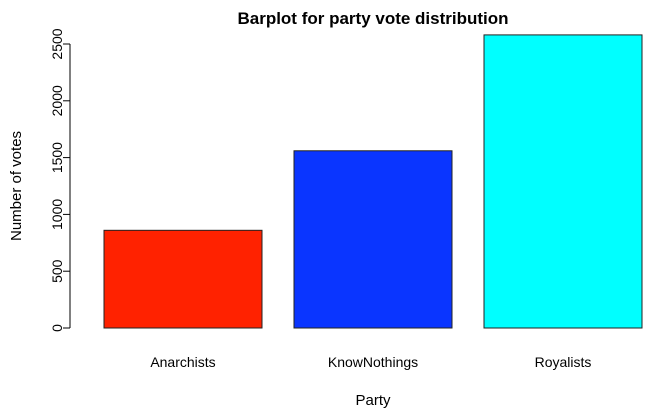 This screenshot has width=662, height=417. I want to click on y-axis: 0 500 1000 1500 2000 2500, so click(60, 180).